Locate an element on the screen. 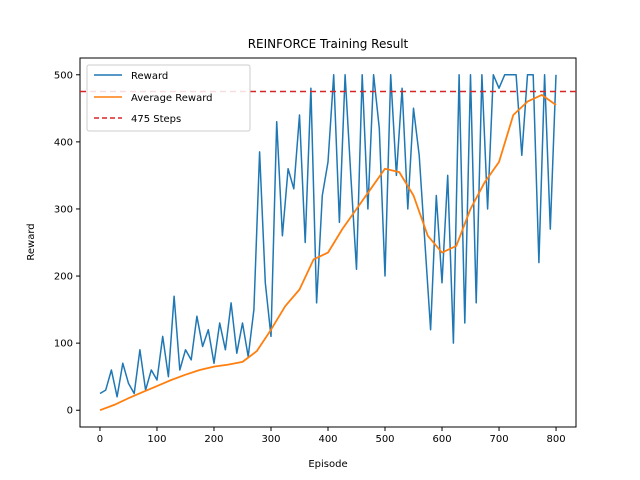 This screenshot has height=480, width=640. y-tick-label: 100 is located at coordinates (63, 344).